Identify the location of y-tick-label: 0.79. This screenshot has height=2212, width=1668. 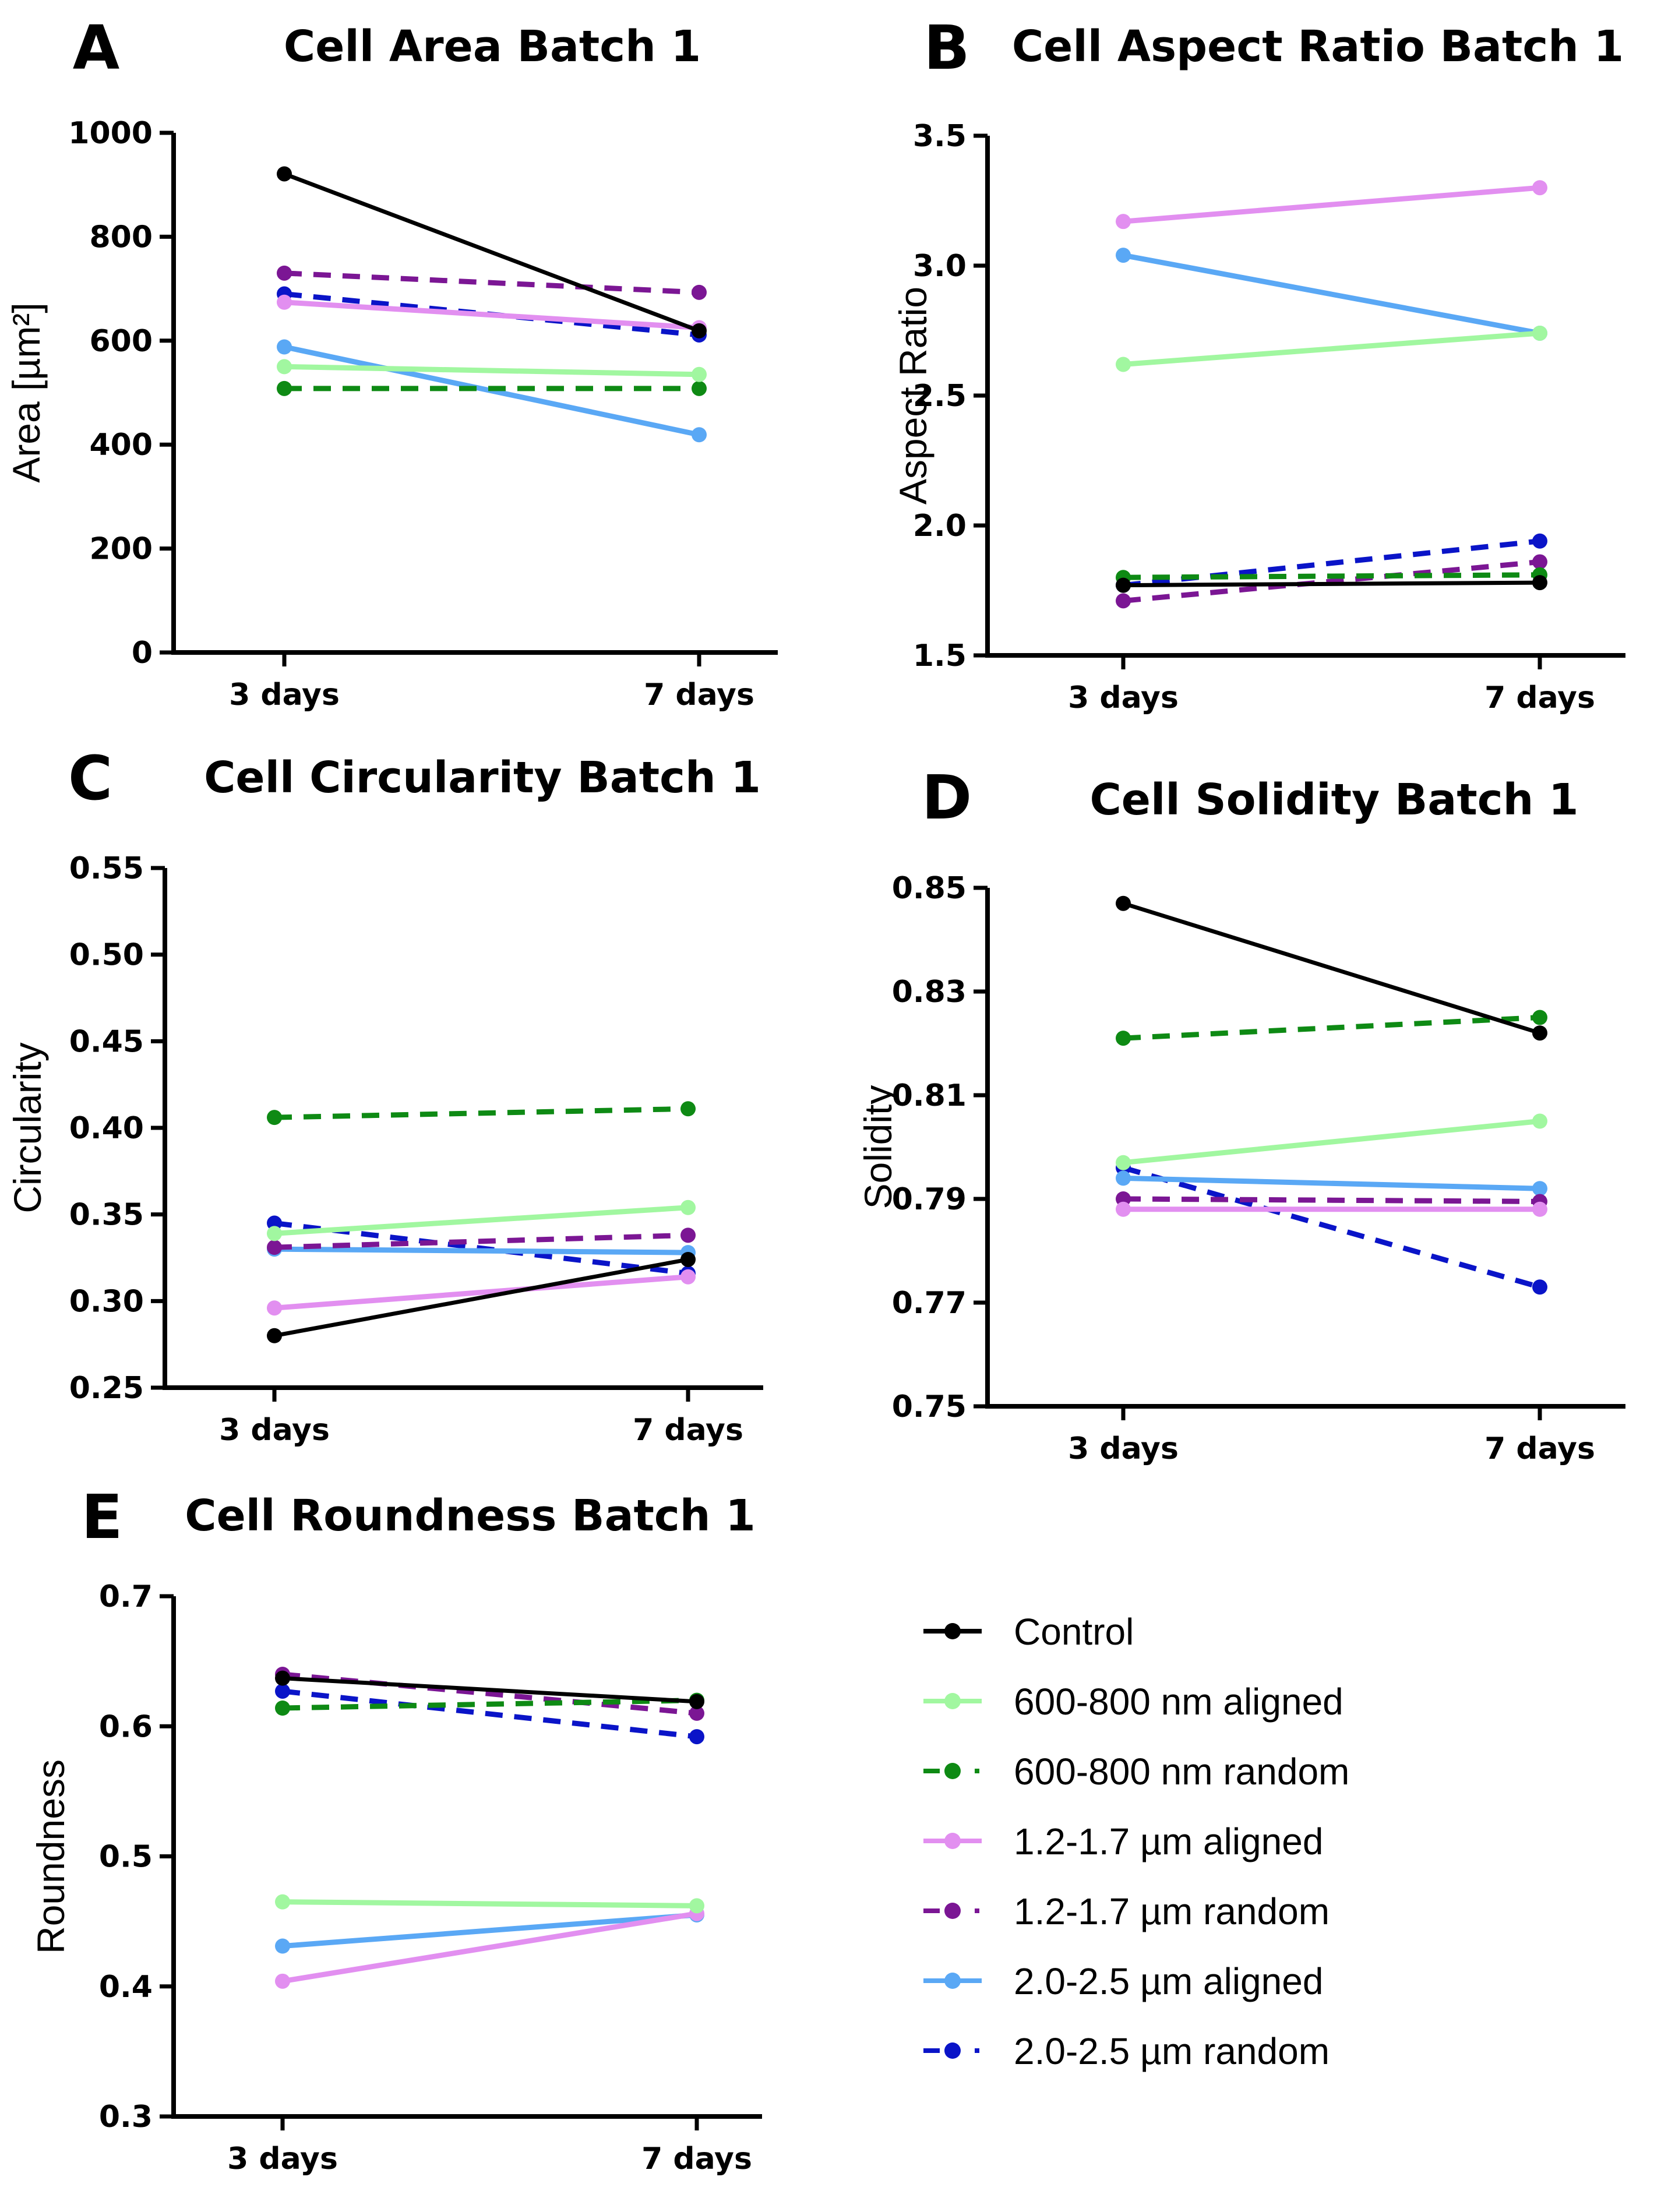
(929, 1200).